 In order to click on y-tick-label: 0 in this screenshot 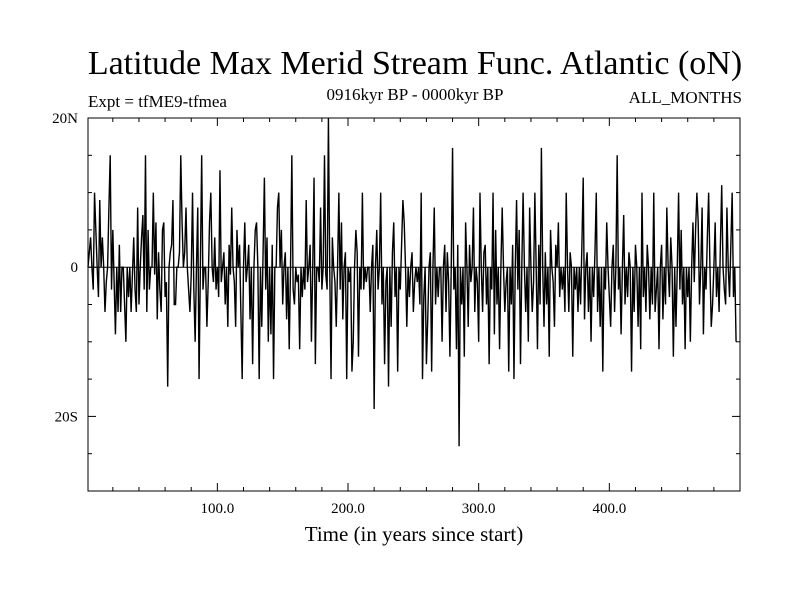, I will do `click(75, 268)`.